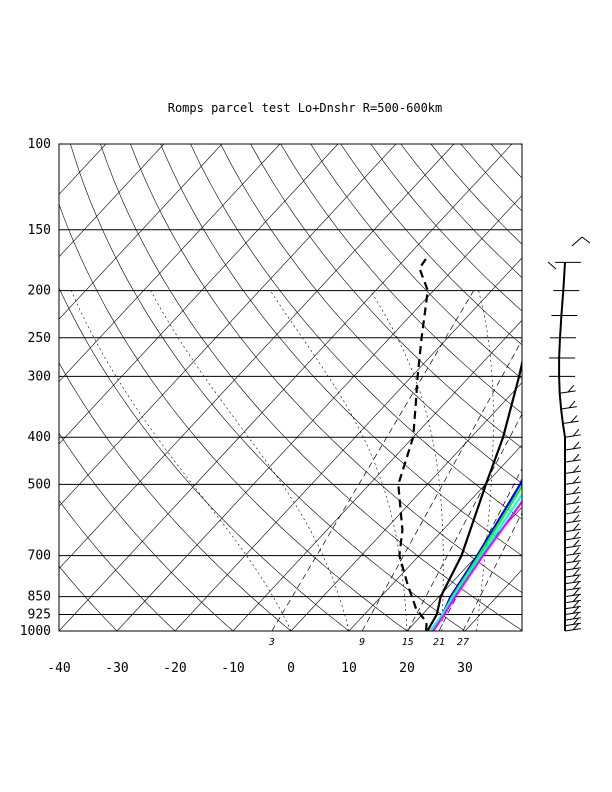  What do you see at coordinates (39, 615) in the screenshot?
I see `pressure-tick-label: 925` at bounding box center [39, 615].